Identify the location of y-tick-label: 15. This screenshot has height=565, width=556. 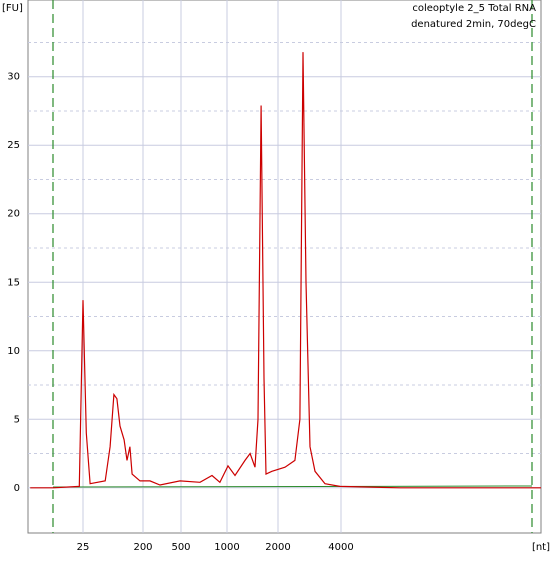
(13, 282).